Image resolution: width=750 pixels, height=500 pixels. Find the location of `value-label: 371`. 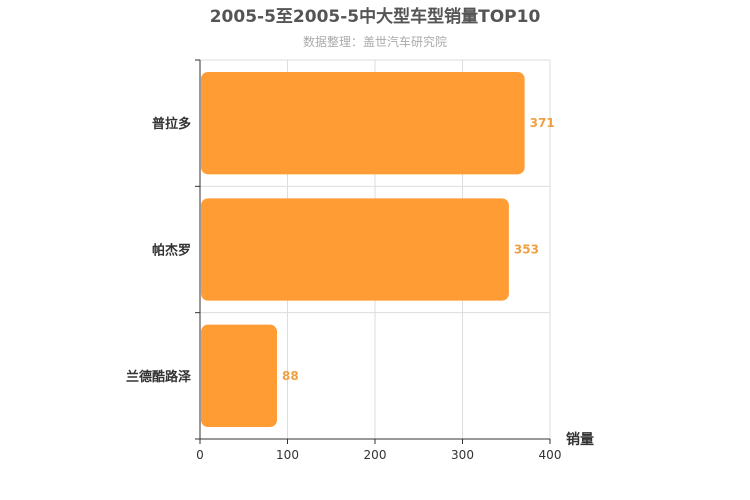

value-label: 371 is located at coordinates (542, 123).